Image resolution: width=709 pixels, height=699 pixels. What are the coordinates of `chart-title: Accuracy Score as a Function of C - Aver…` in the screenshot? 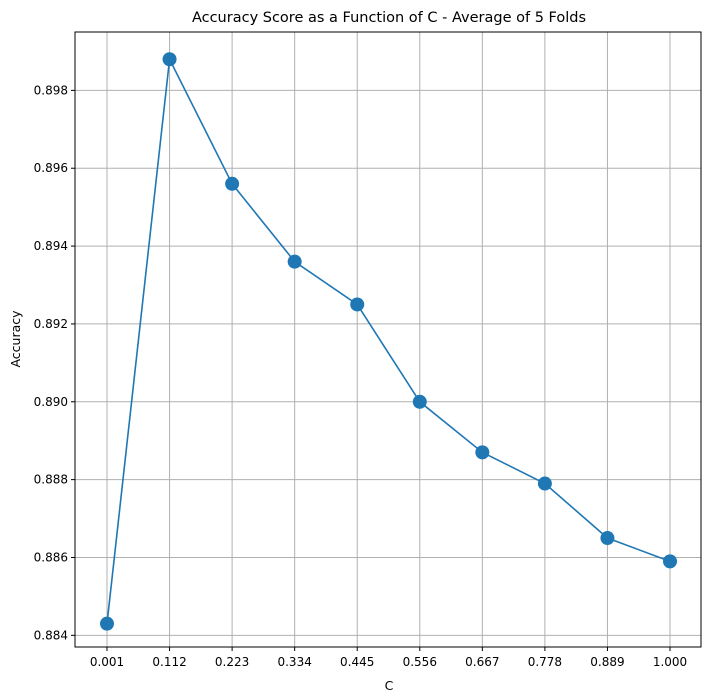 It's located at (389, 18).